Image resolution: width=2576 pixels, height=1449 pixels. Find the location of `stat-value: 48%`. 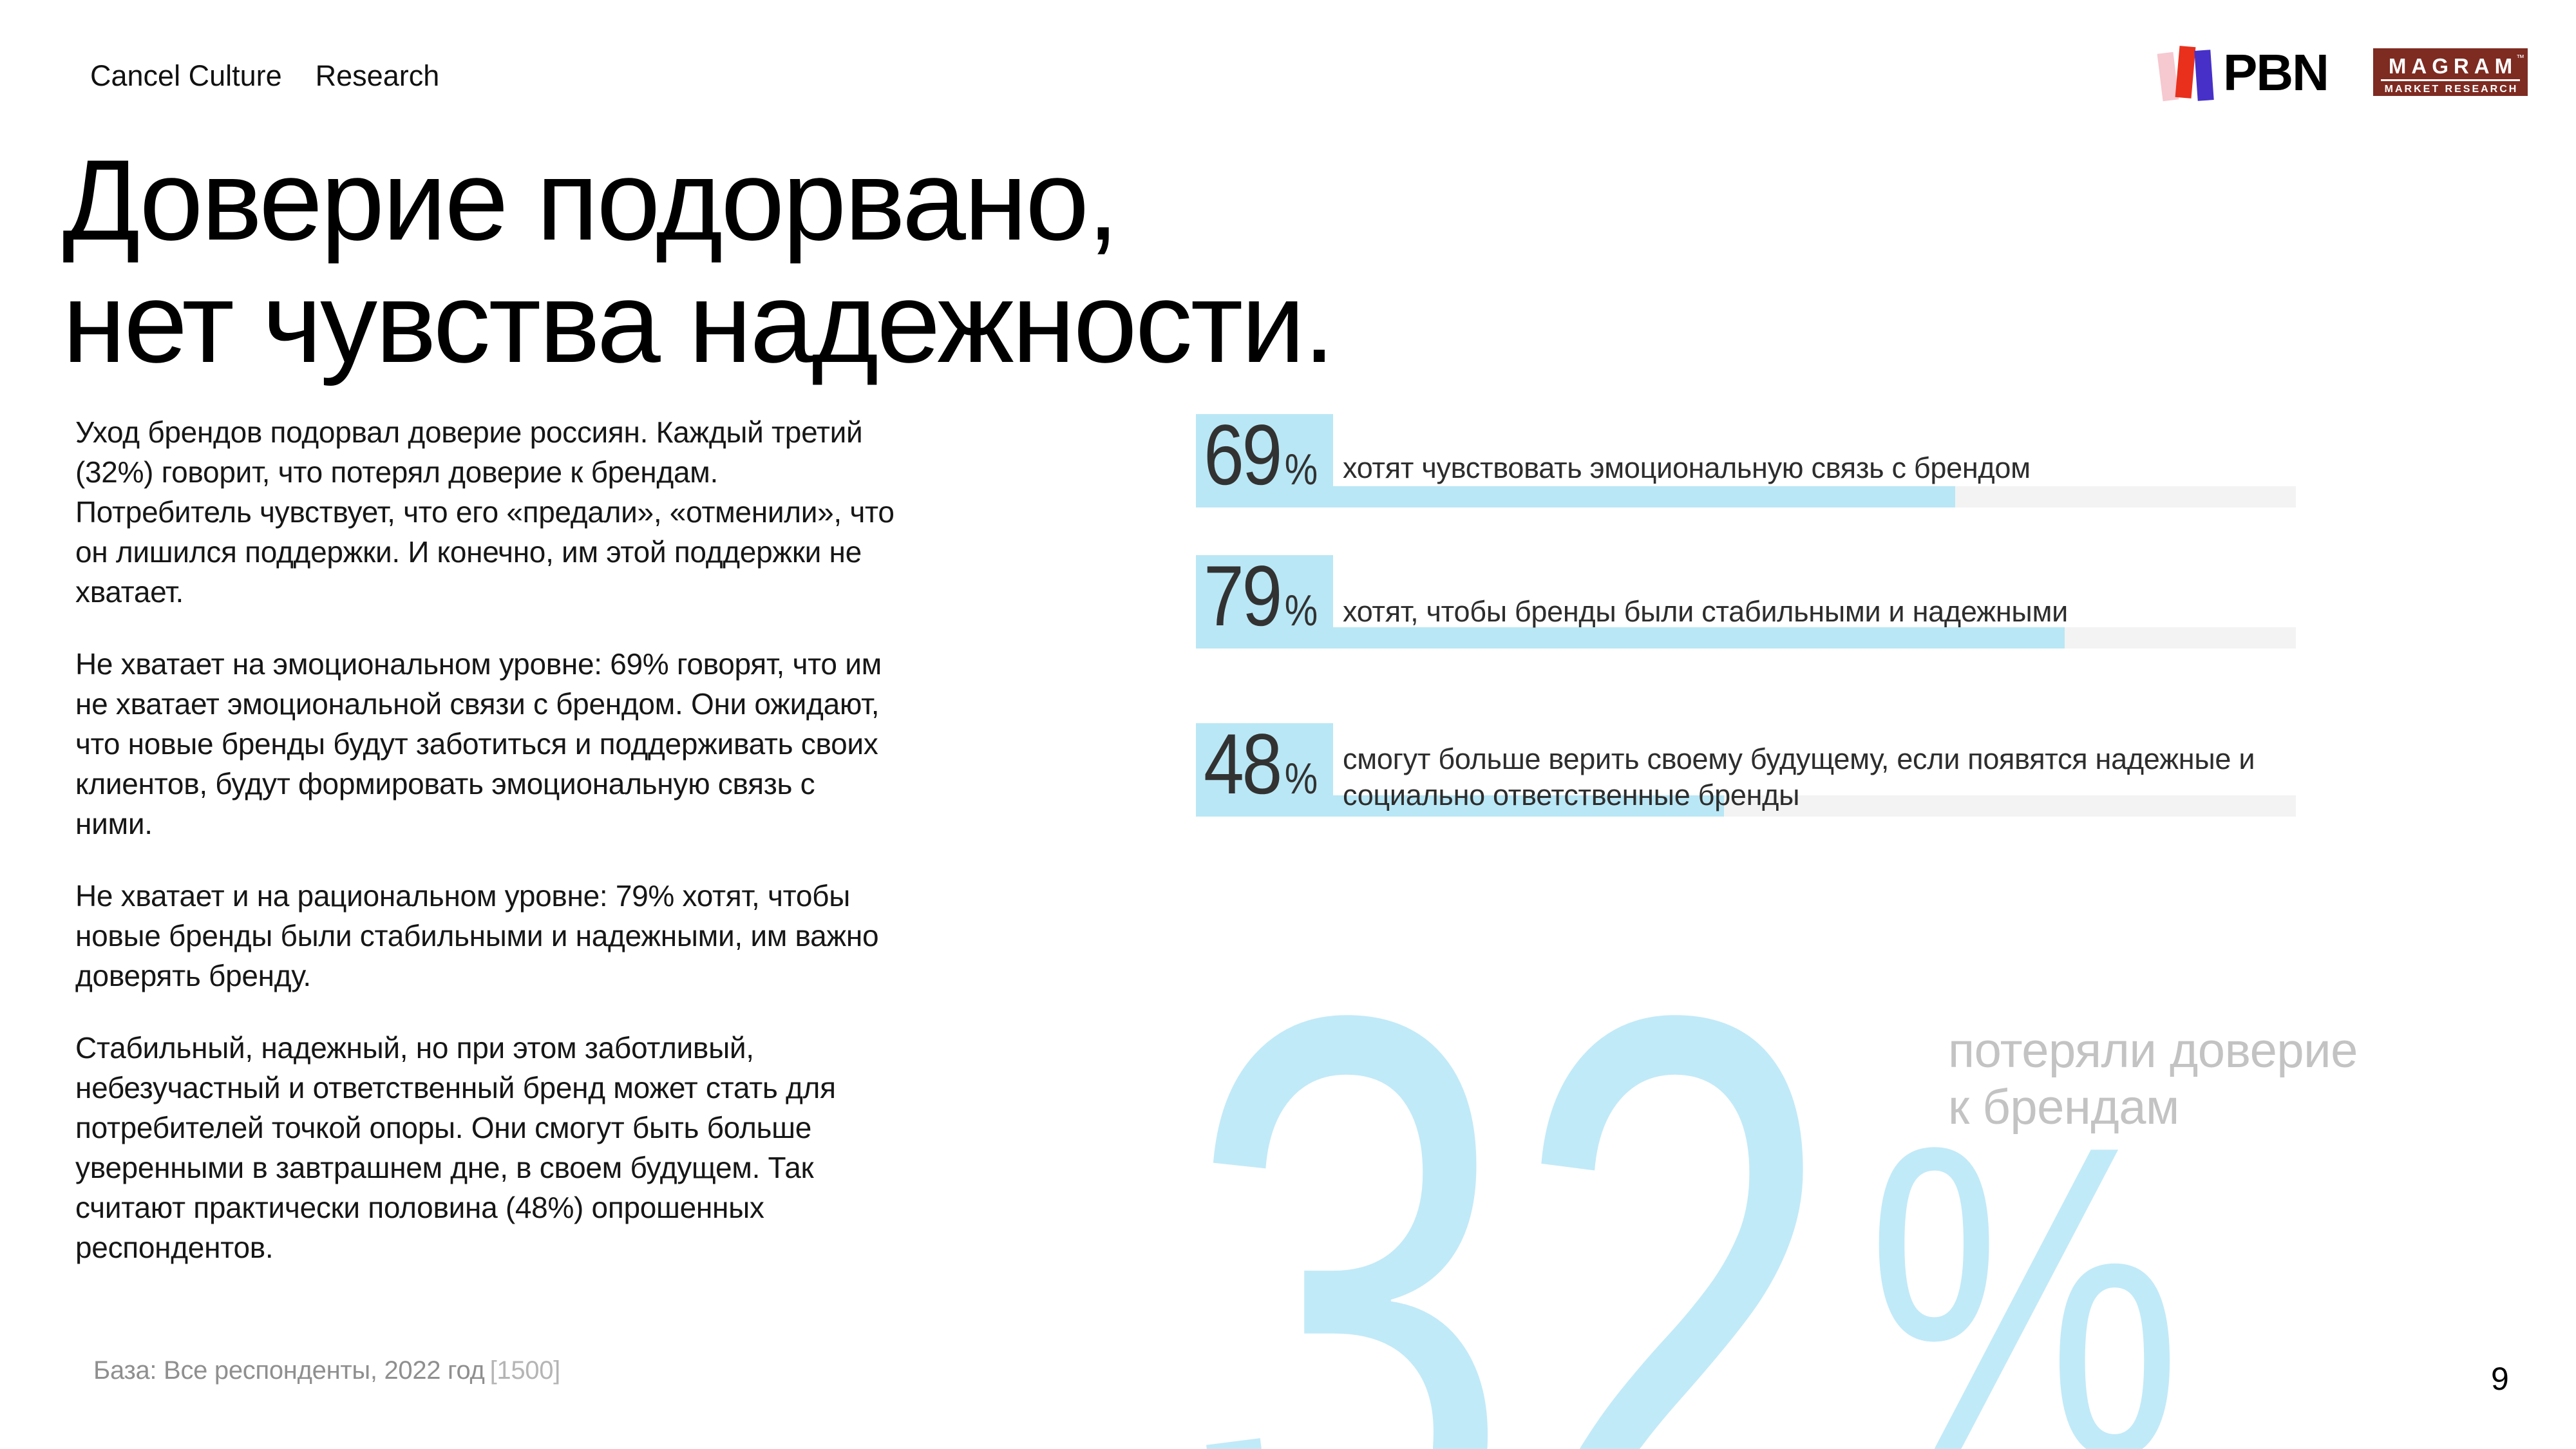

stat-value: 48% is located at coordinates (1261, 764).